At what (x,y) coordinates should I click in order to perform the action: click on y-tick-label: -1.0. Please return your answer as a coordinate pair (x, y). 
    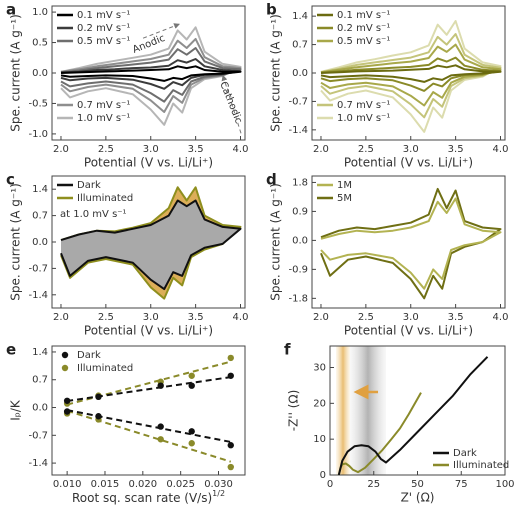
    Looking at the image, I should click on (38, 134).